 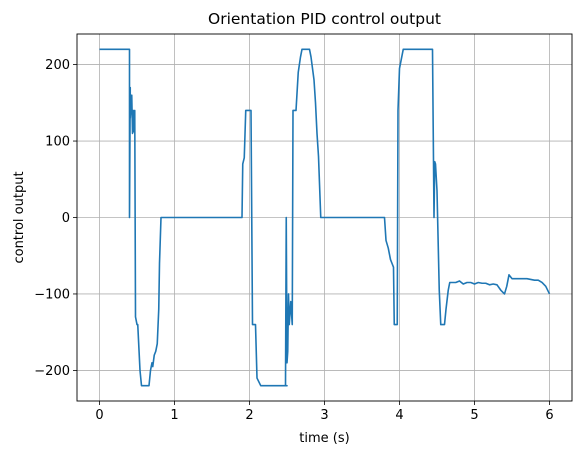 I want to click on y-tick-label: 200, so click(x=57, y=65).